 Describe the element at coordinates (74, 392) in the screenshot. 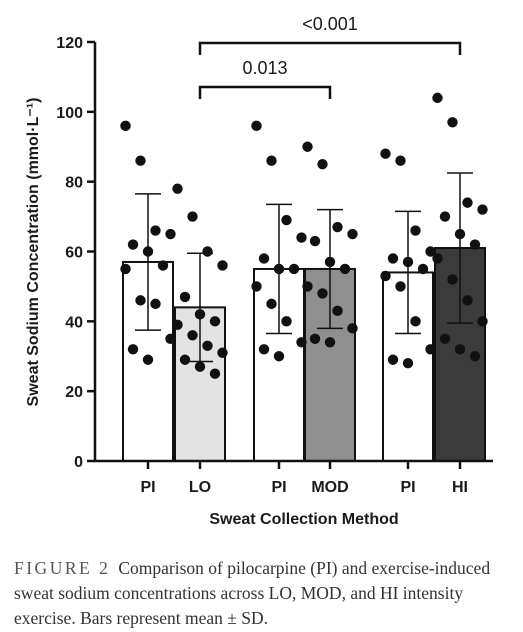

I see `y-tick-label: 20` at that location.